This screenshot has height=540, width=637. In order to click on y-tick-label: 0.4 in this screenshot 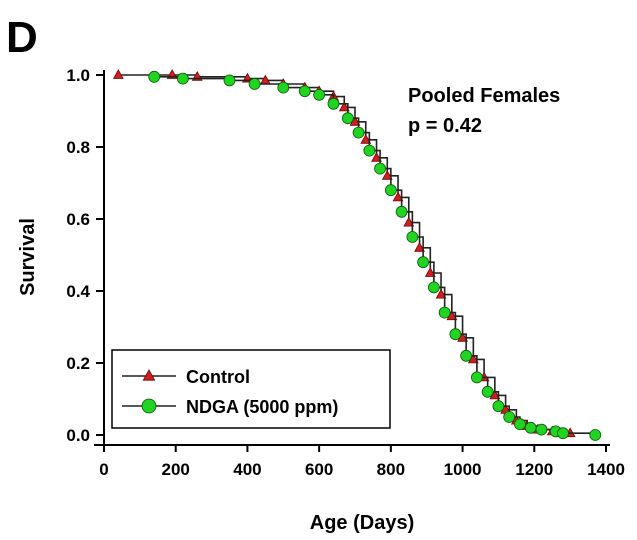, I will do `click(78, 291)`.